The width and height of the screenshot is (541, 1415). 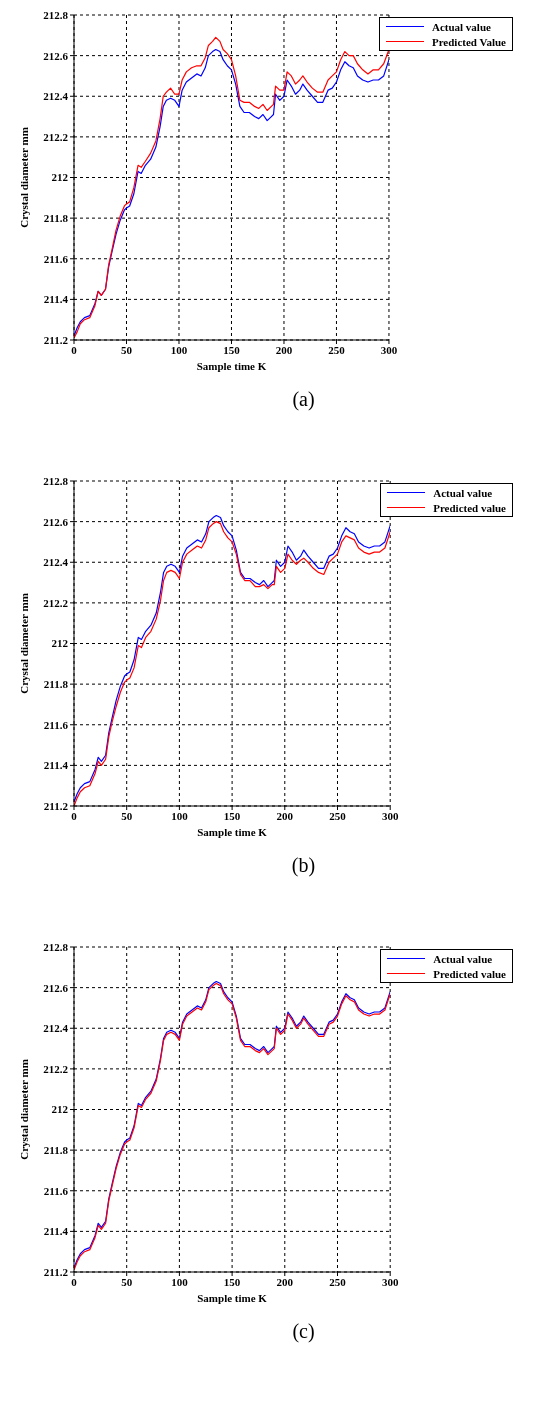 What do you see at coordinates (303, 866) in the screenshot?
I see `text: (b)` at bounding box center [303, 866].